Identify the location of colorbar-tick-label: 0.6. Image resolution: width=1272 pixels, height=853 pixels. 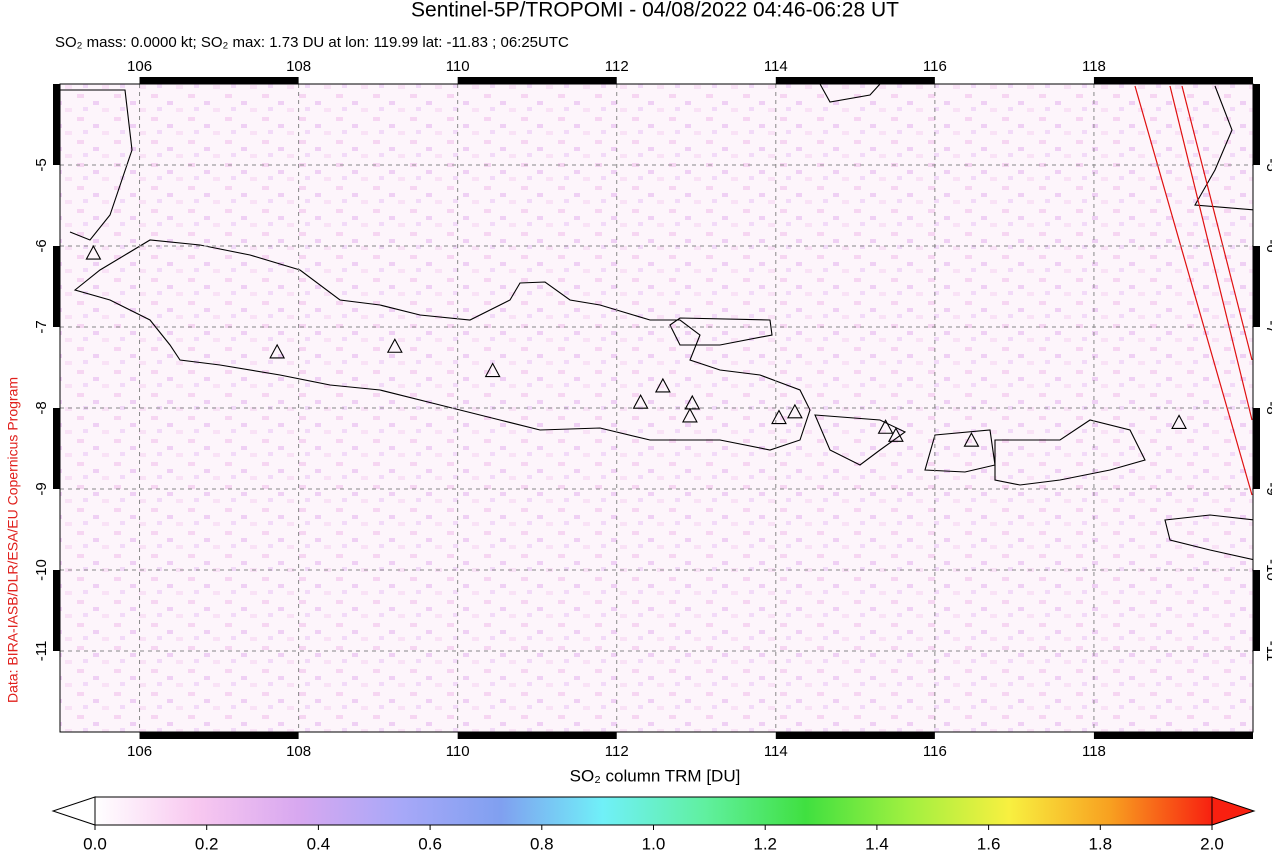
(430, 843).